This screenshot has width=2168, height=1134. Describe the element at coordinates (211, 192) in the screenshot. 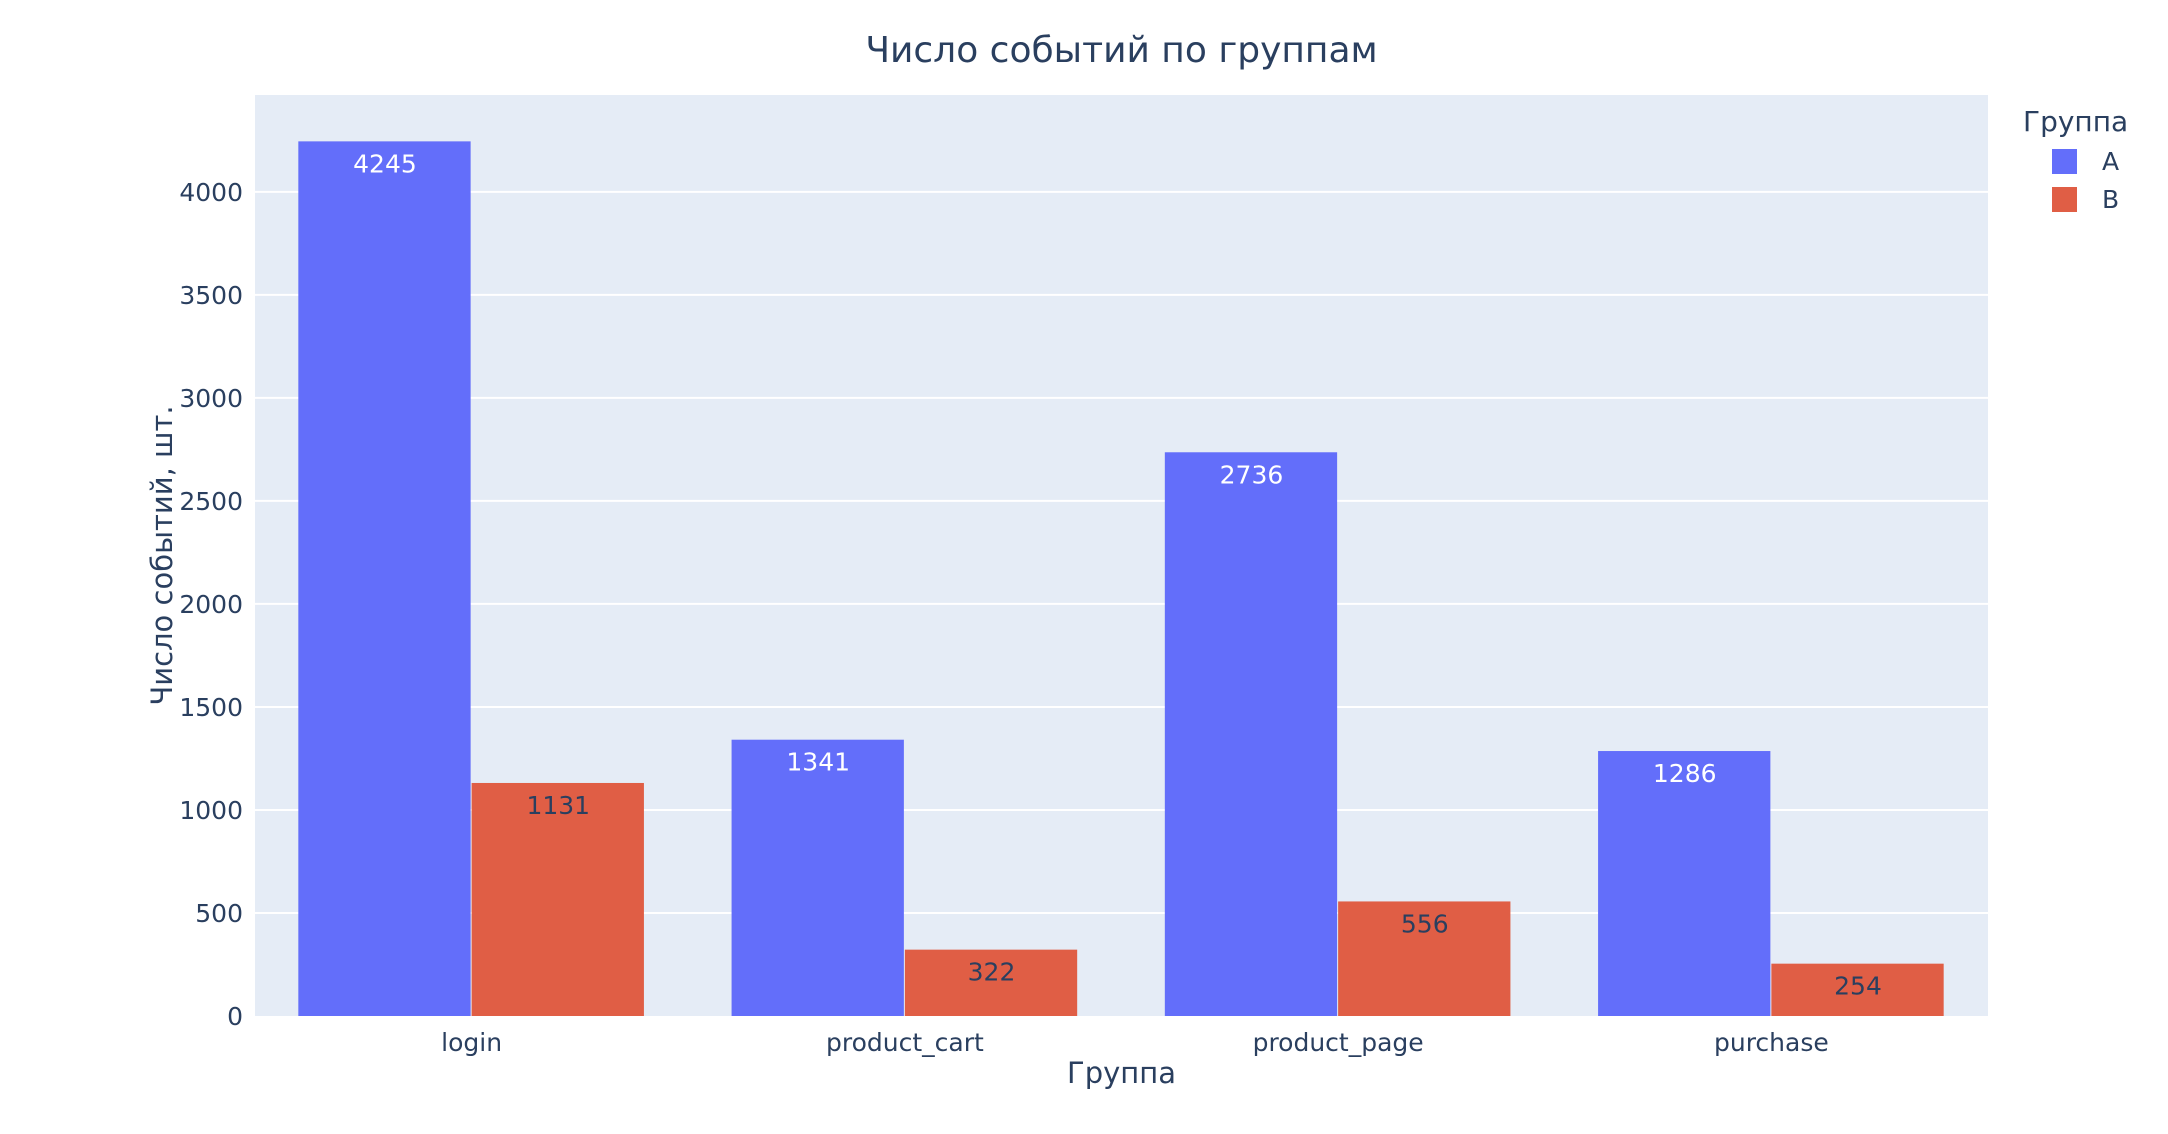

I see `y-tick-label: 4000` at that location.